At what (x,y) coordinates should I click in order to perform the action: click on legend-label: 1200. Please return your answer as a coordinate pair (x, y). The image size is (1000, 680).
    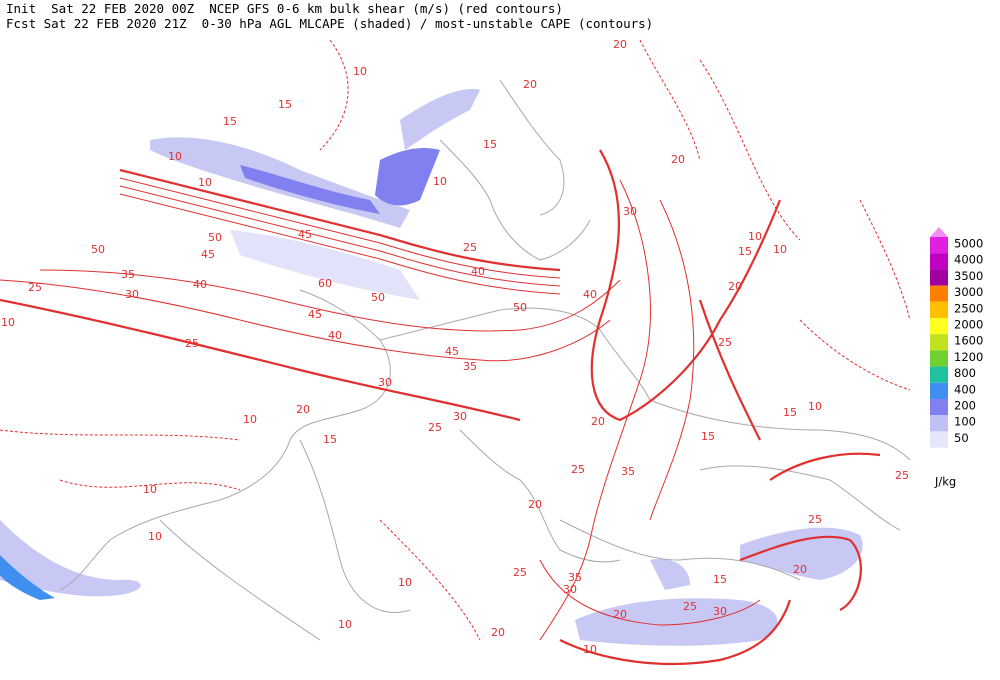
    Looking at the image, I should click on (968, 357).